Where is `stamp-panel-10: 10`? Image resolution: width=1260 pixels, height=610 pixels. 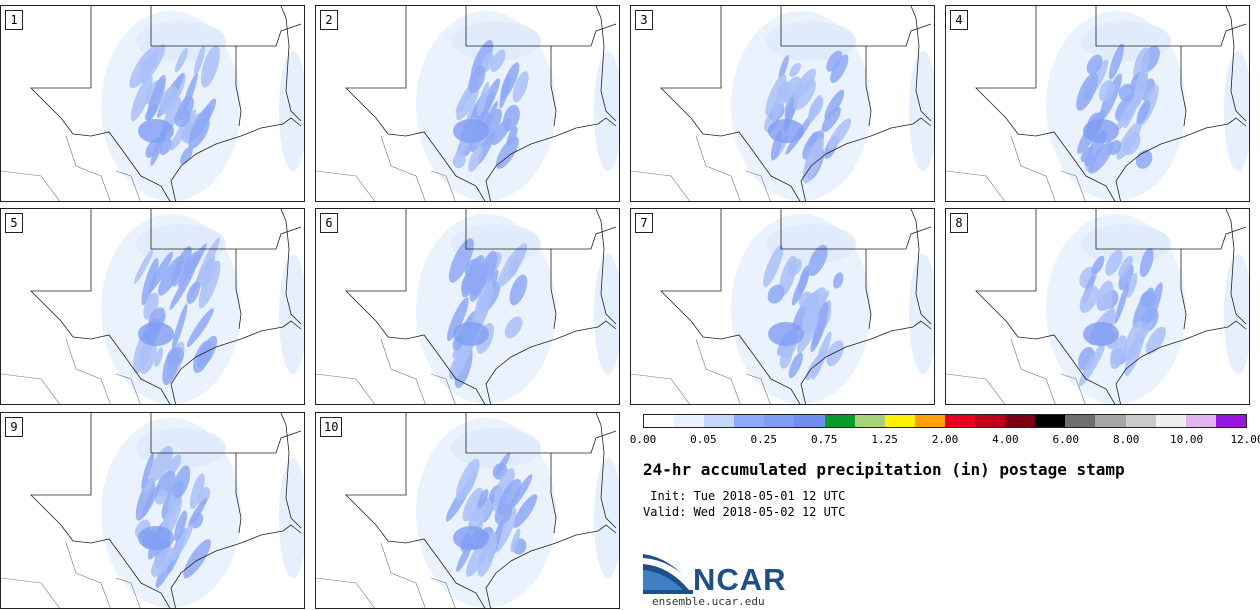 stamp-panel-10: 10 is located at coordinates (467, 510).